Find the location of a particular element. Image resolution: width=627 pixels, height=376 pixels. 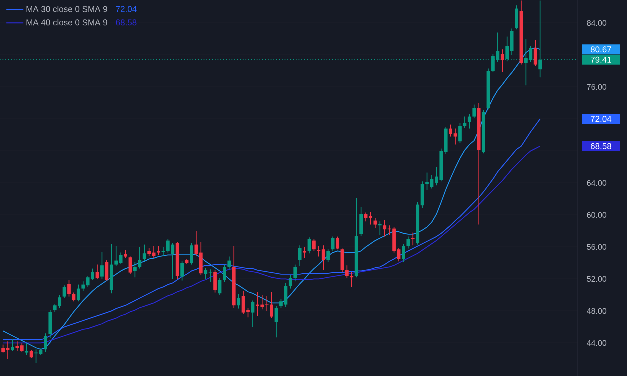

y-tick-label: 48.00 is located at coordinates (597, 311).